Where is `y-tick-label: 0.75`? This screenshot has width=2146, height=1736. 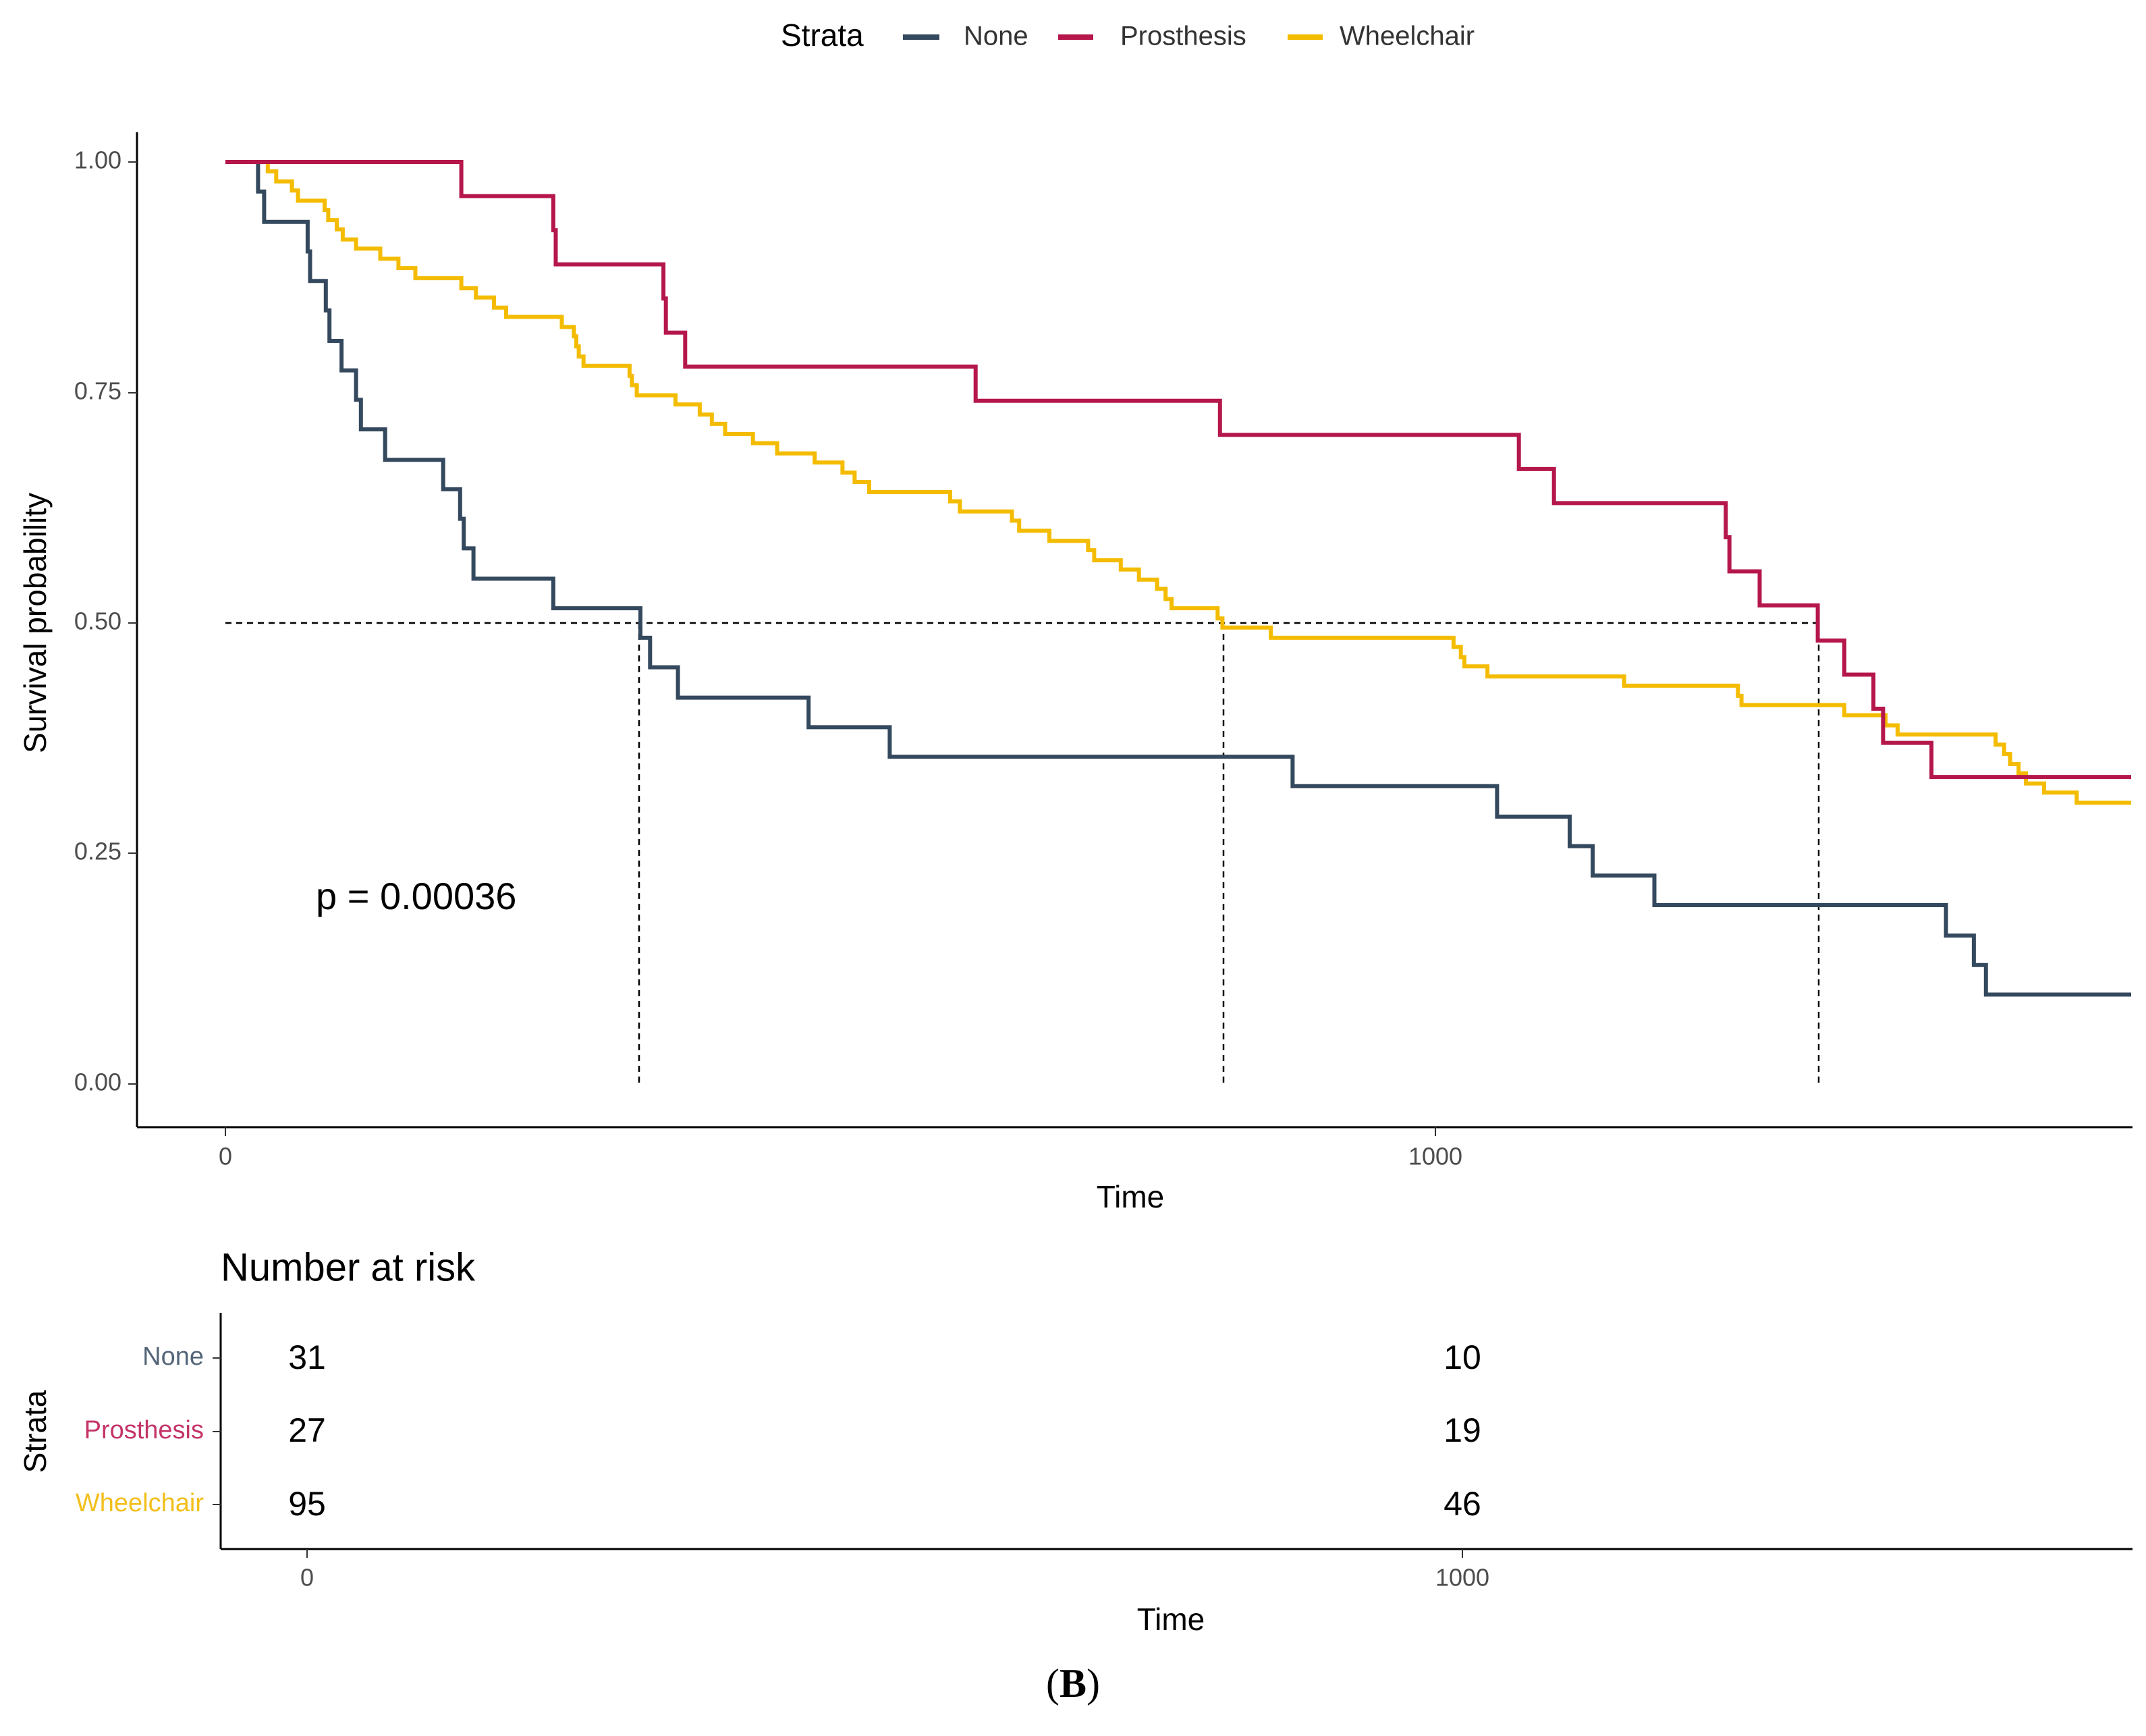 y-tick-label: 0.75 is located at coordinates (97, 391).